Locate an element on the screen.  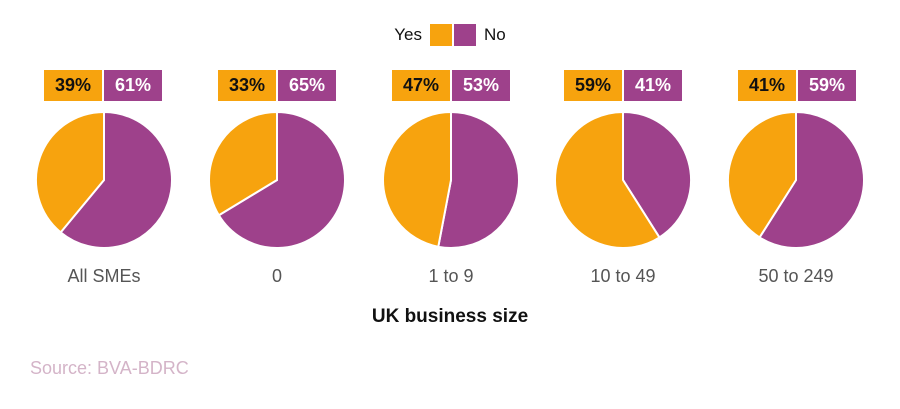
pct-no-all-smes: 61% is located at coordinates (133, 85).